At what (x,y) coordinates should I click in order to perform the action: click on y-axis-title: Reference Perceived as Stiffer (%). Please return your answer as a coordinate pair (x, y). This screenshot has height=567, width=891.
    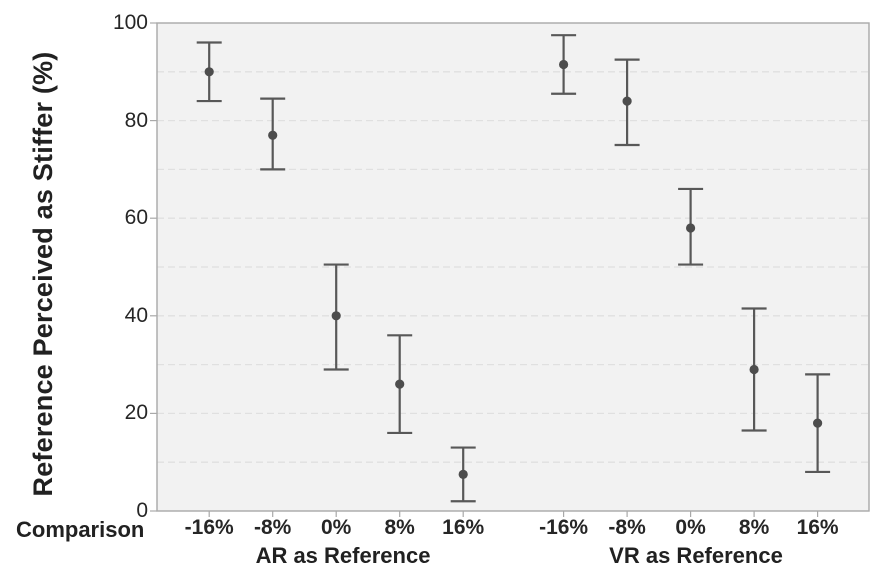
    Looking at the image, I should click on (43, 274).